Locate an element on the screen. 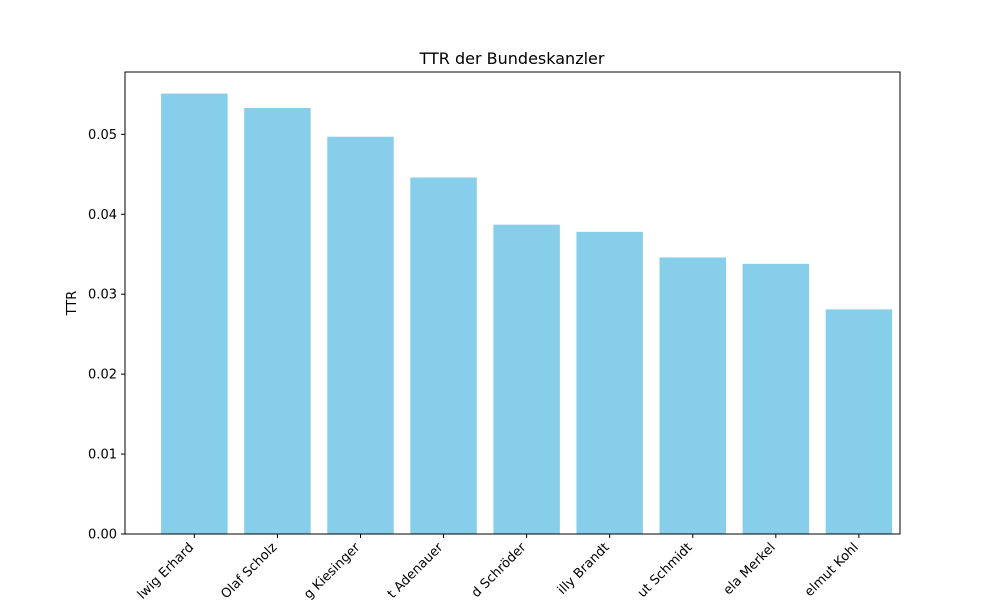 Image resolution: width=1000 pixels, height=600 pixels. x-tick-label: ut Schmidt is located at coordinates (665, 570).